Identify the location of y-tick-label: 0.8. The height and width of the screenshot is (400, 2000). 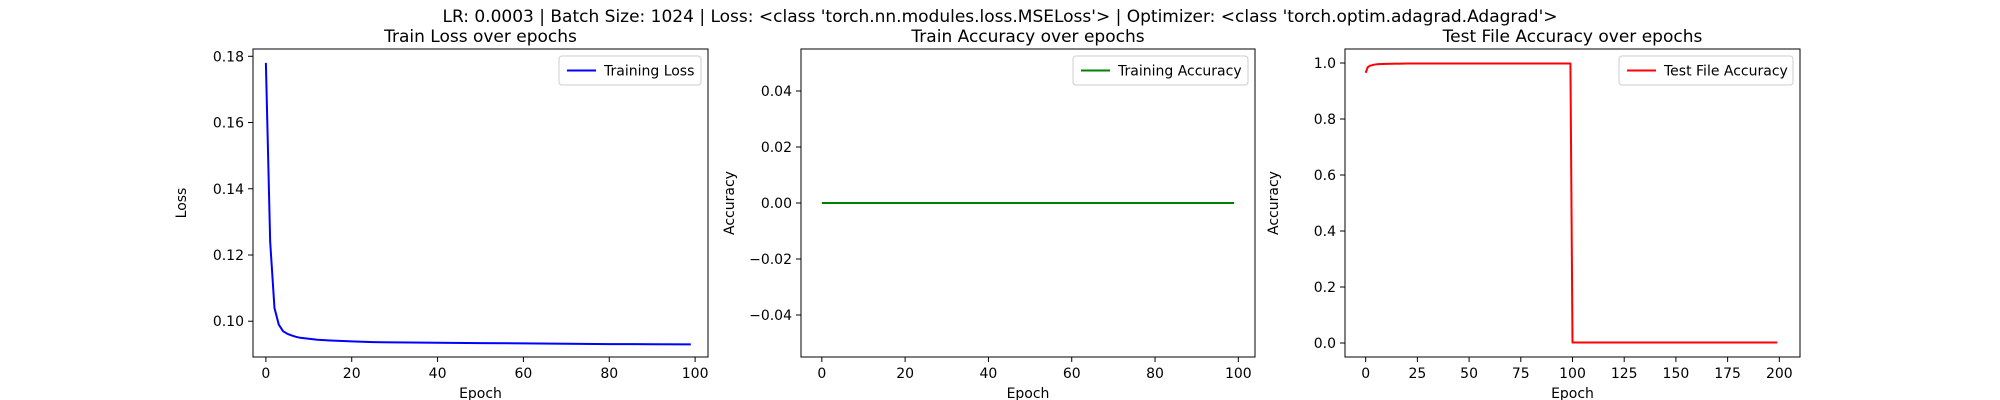
(1325, 120).